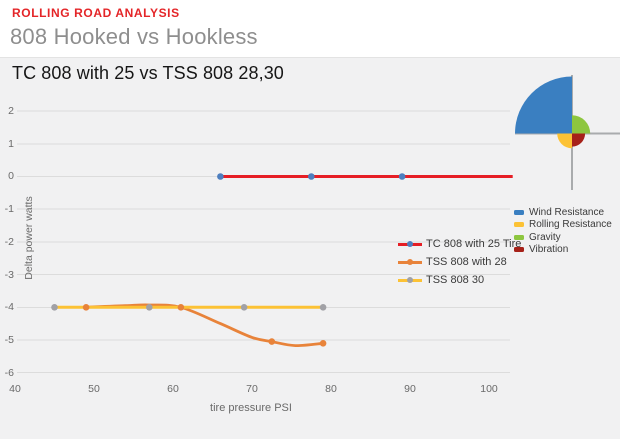  I want to click on y-tick: -3, so click(9, 275).